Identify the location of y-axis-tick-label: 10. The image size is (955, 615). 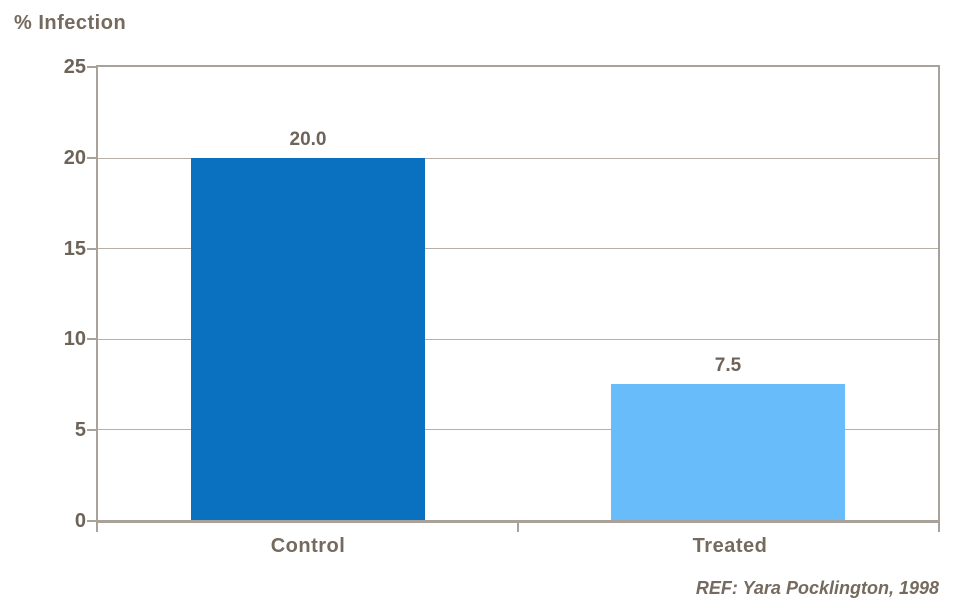
(74, 339).